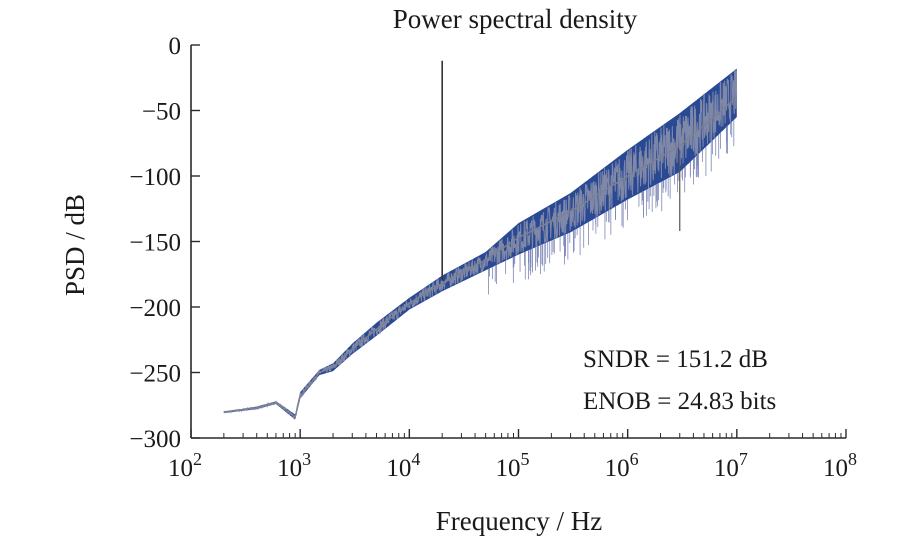  I want to click on sndr-annotation: SNDR = 151.2 dB, so click(675, 359).